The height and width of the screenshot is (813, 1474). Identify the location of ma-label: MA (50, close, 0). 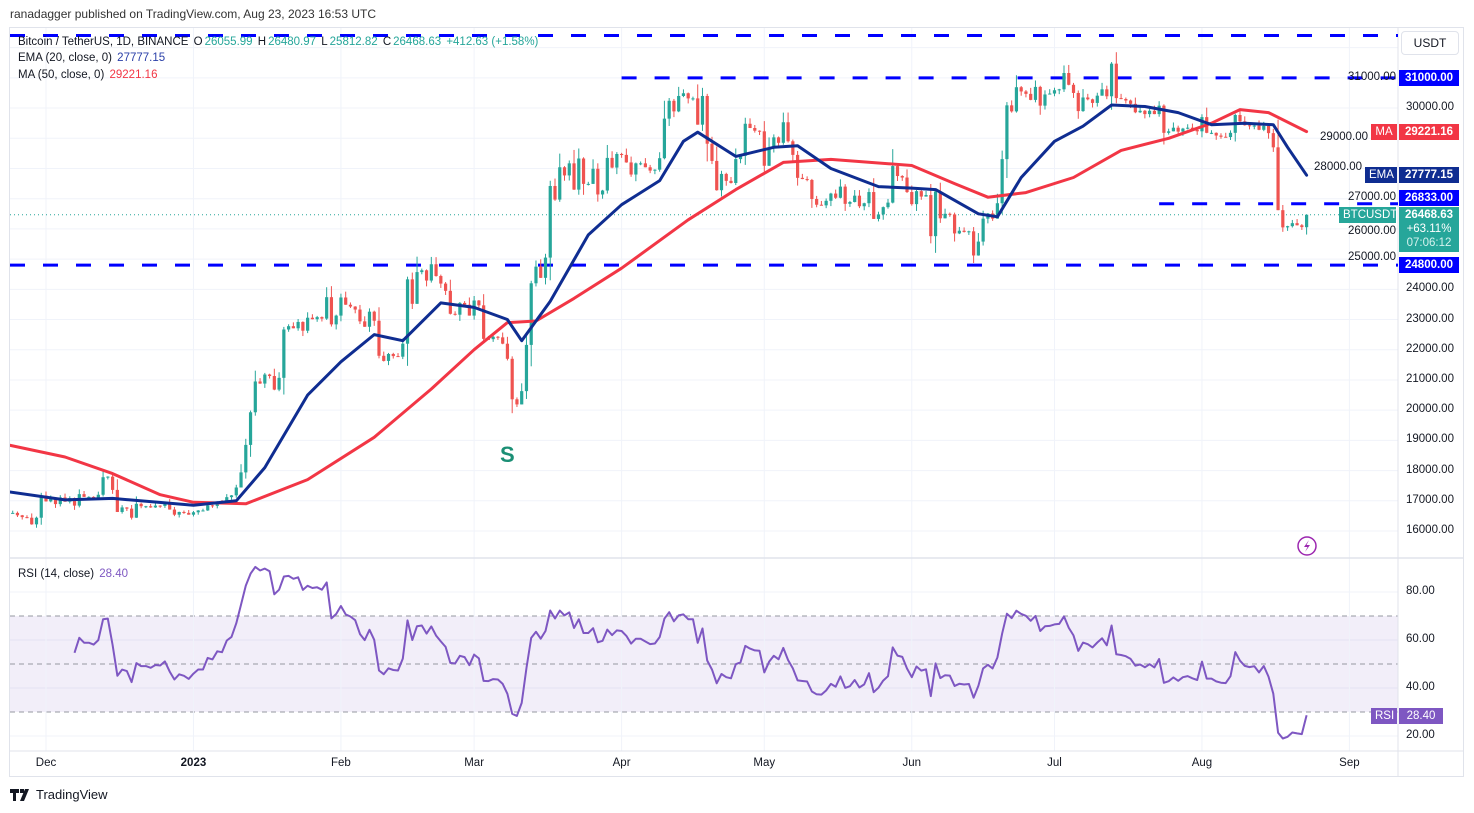
(61, 75).